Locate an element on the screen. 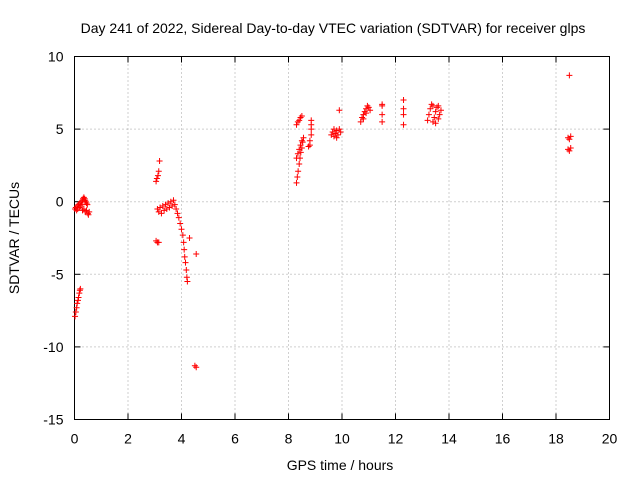 This screenshot has width=640, height=480. x-tick-label: 20 is located at coordinates (610, 439).